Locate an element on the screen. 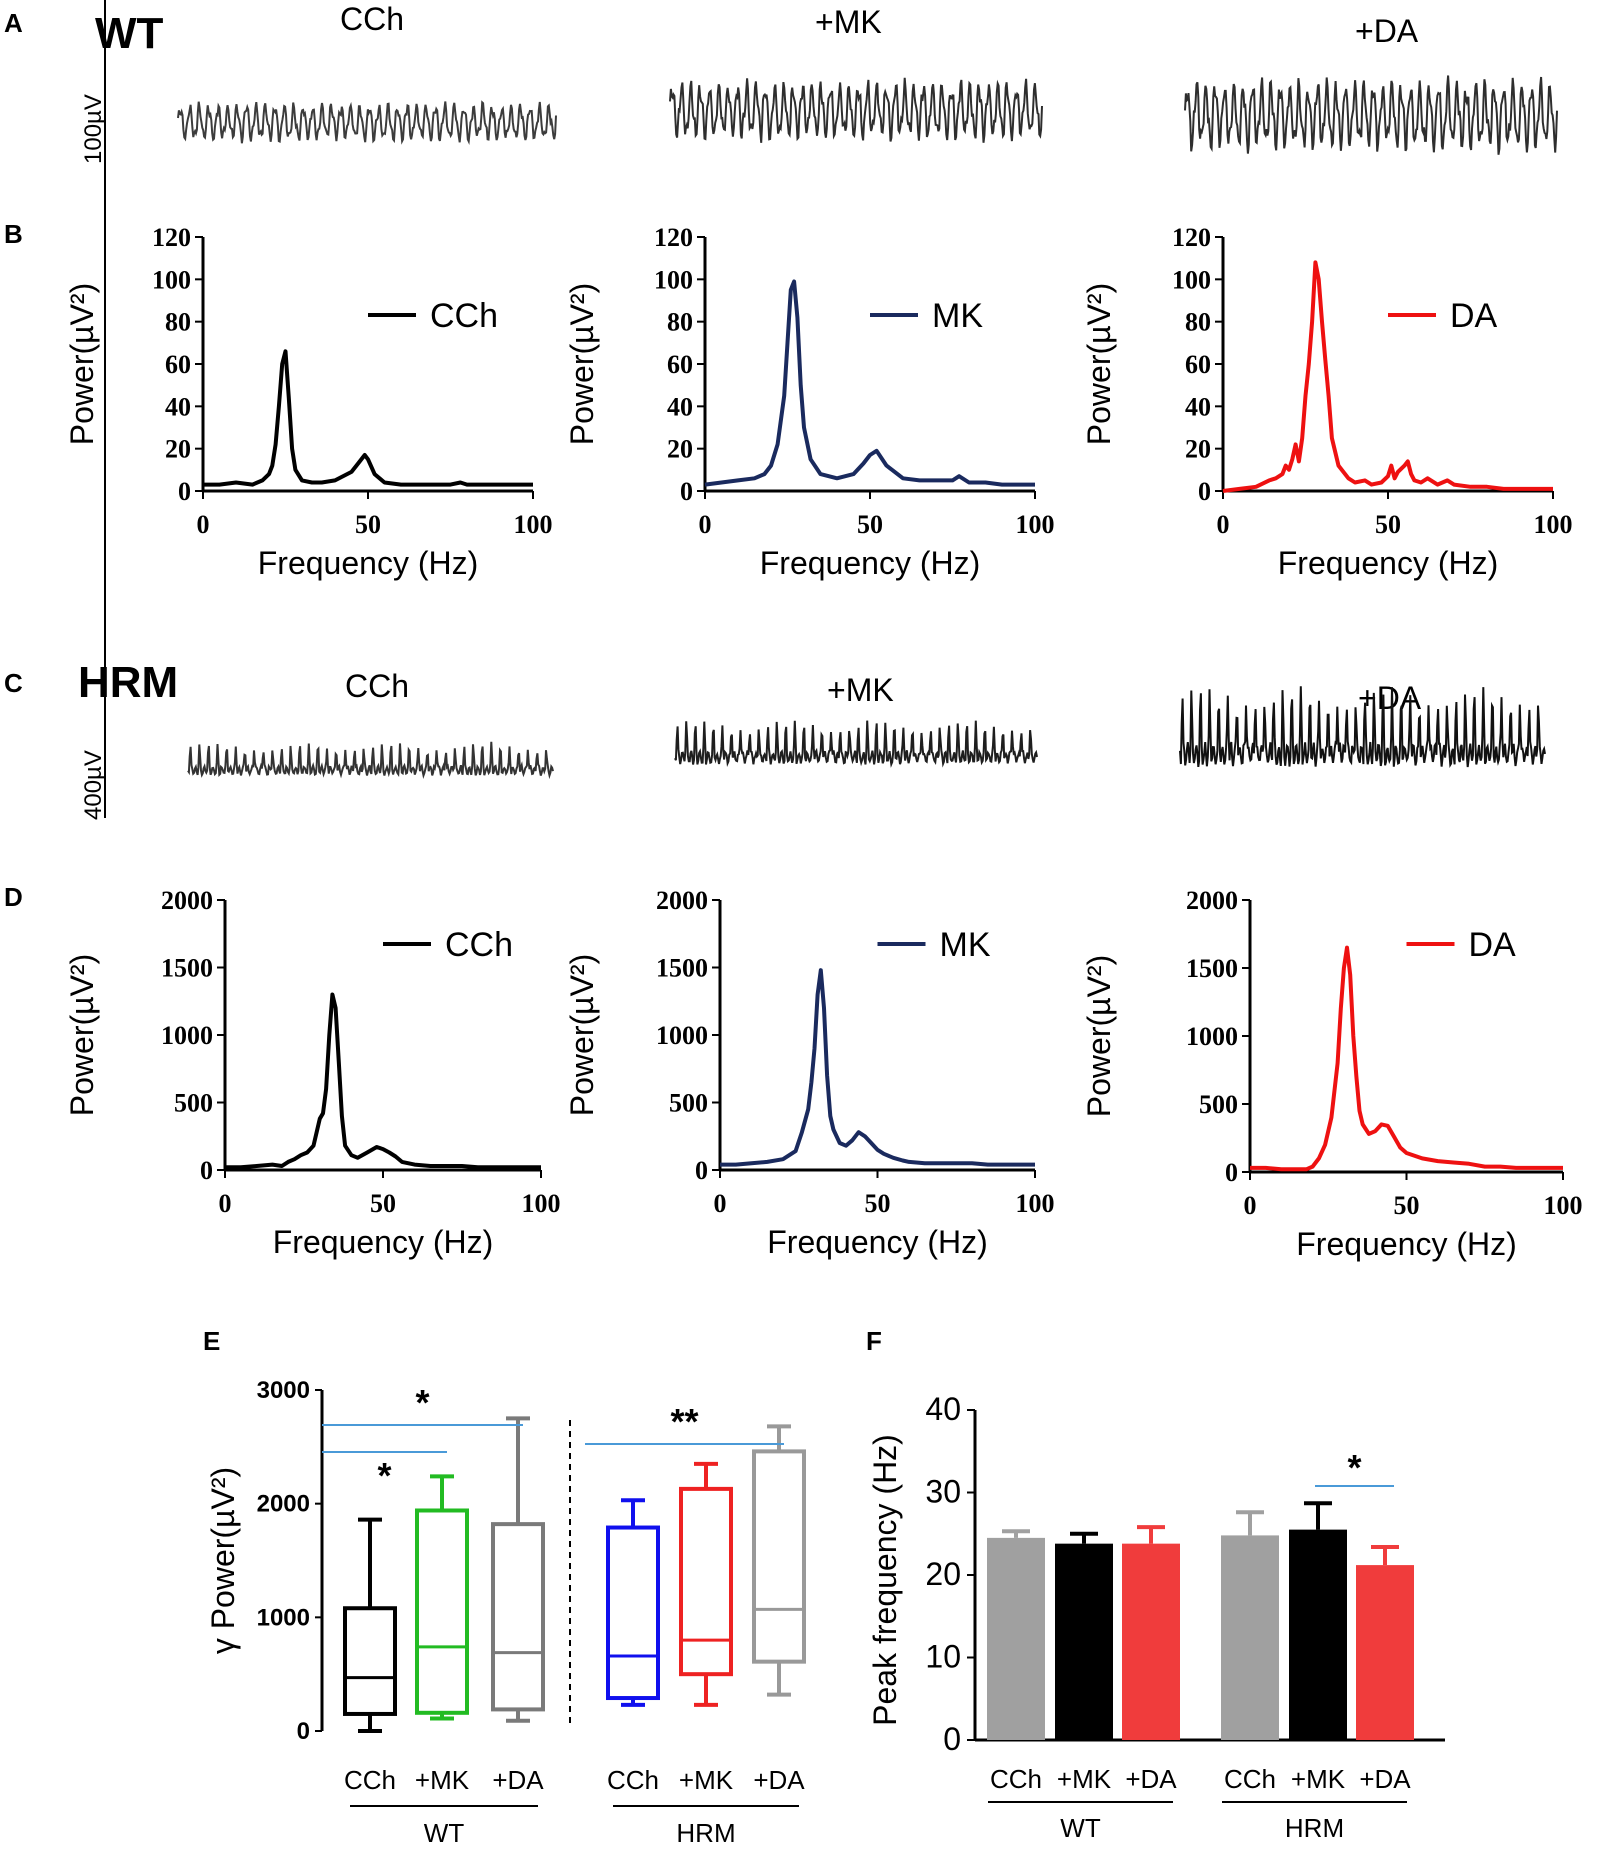 Image resolution: width=1600 pixels, height=1851 pixels. y-tick-label-b3-120: 120 is located at coordinates (1191, 237).